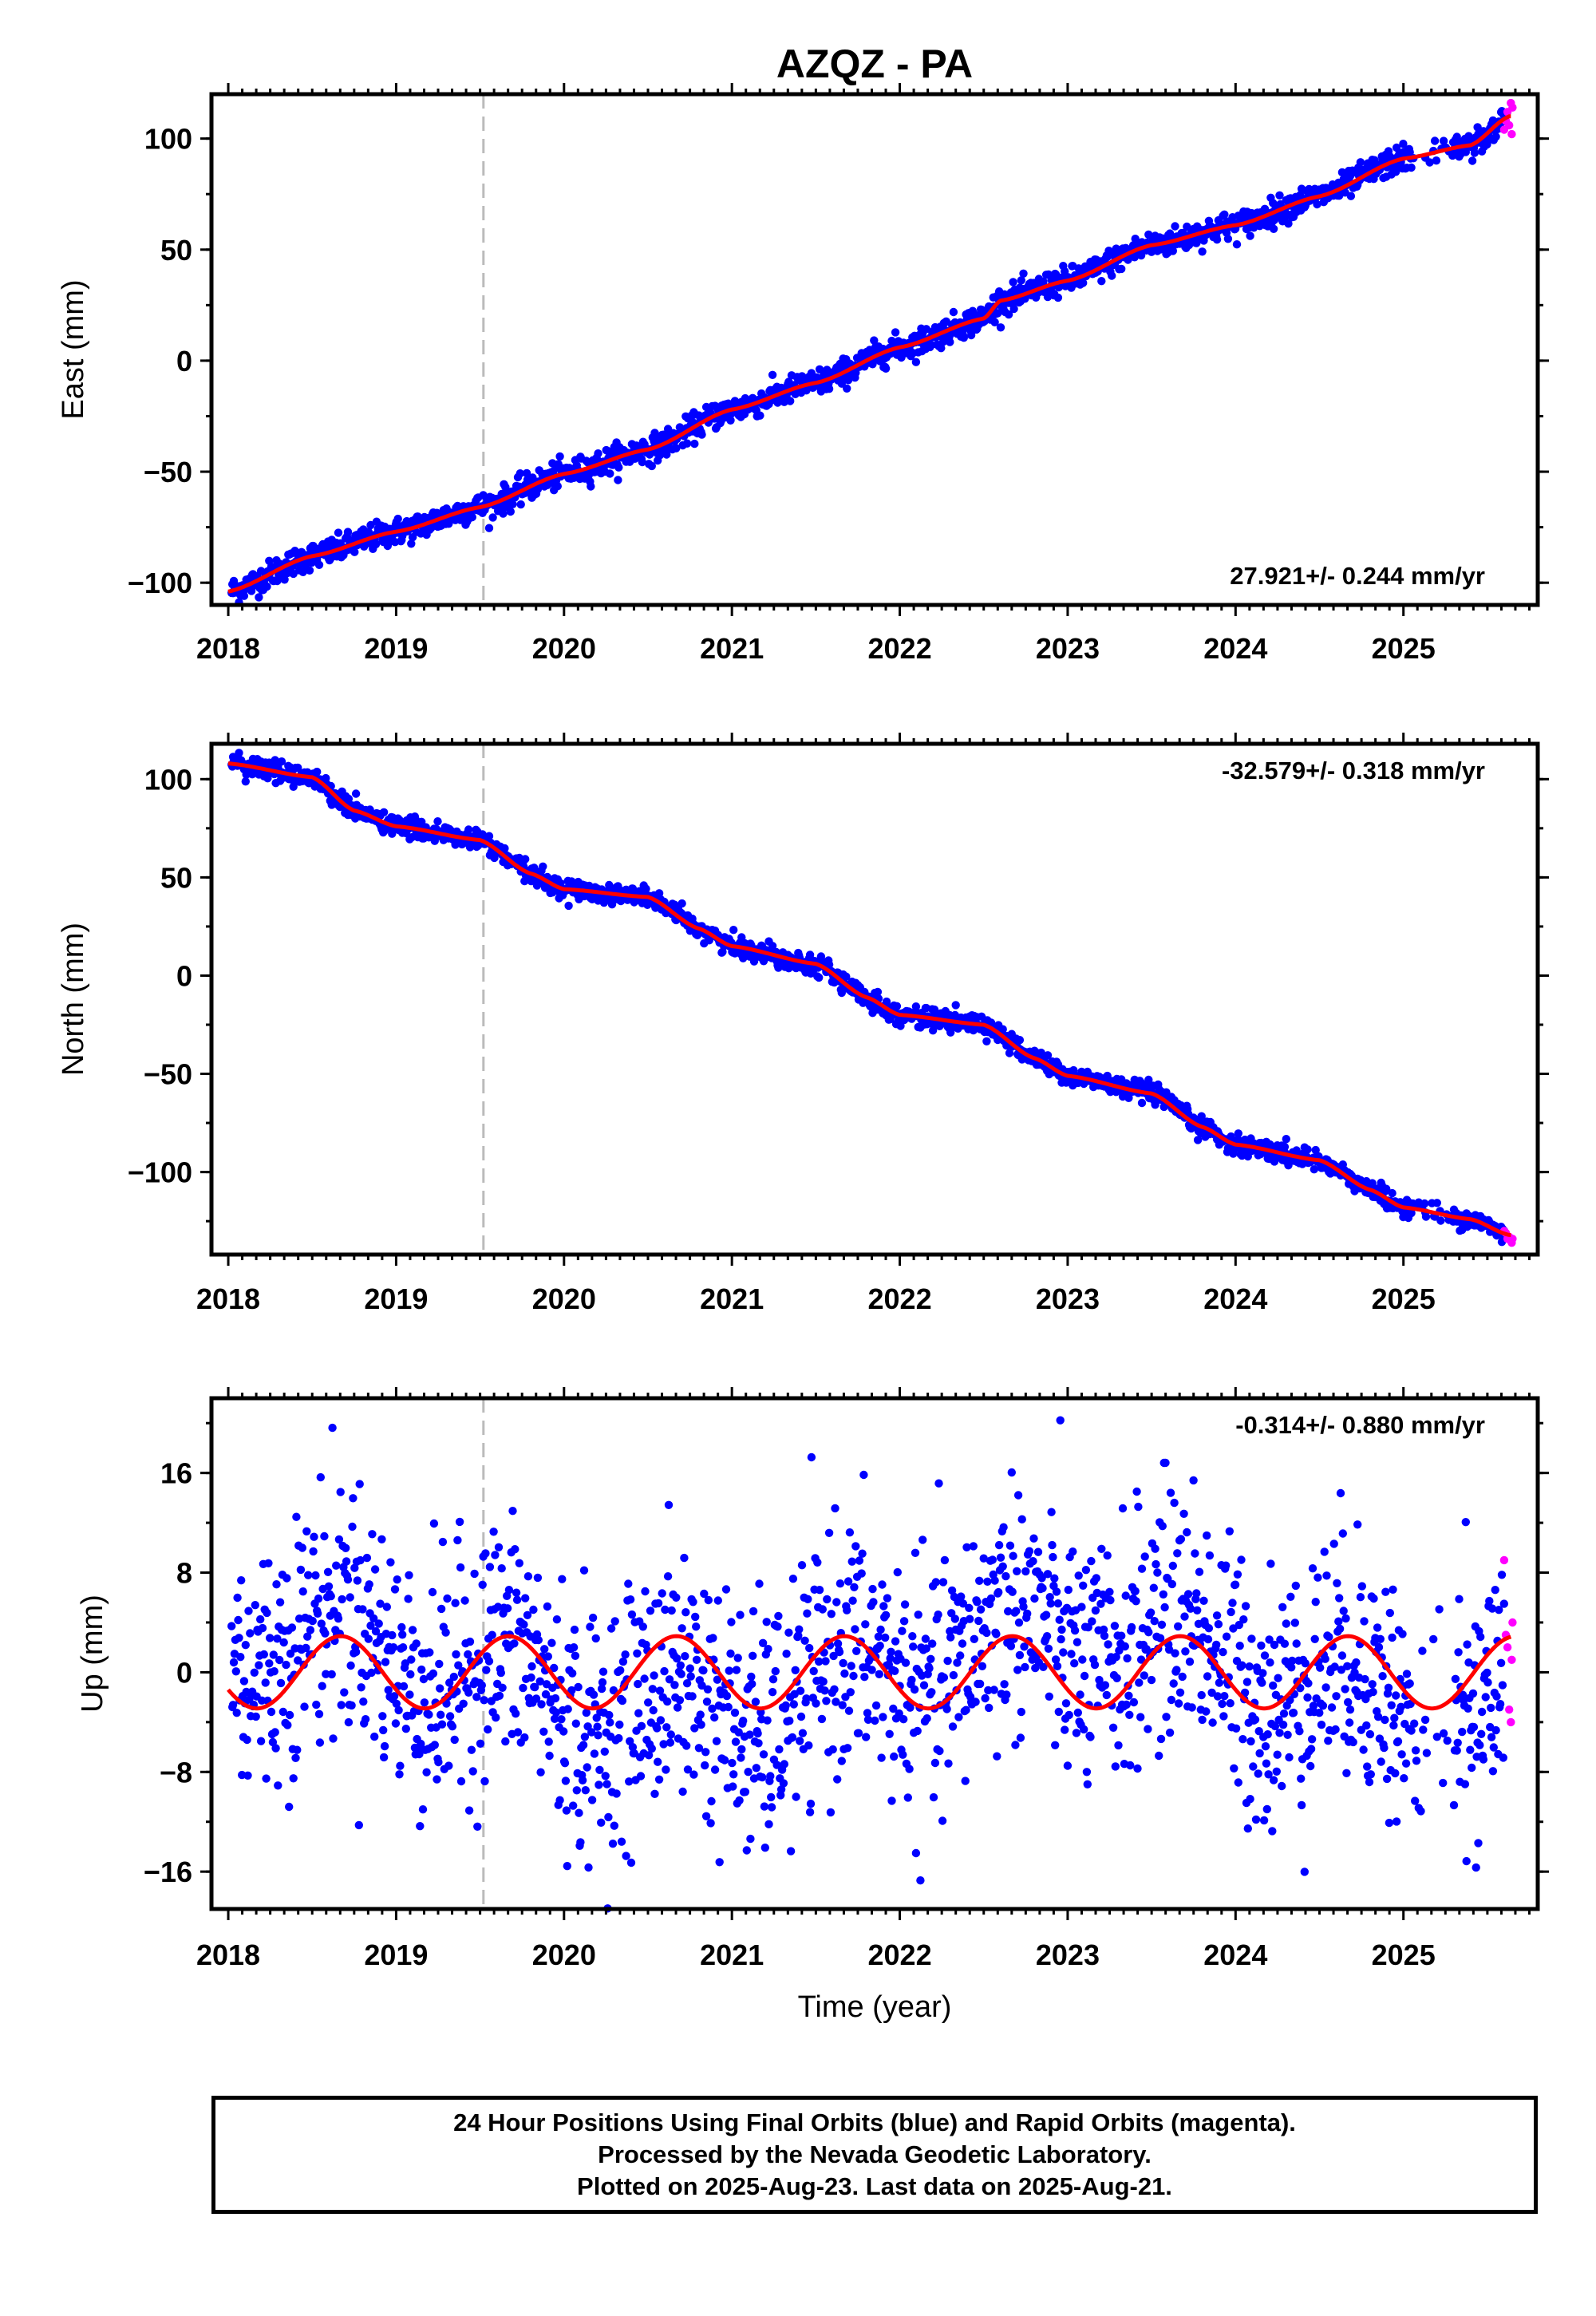 The width and height of the screenshot is (1596, 2316). What do you see at coordinates (1357, 576) in the screenshot?
I see `velocity-rate-label: 27.921+/- 0.244 mm/yr` at bounding box center [1357, 576].